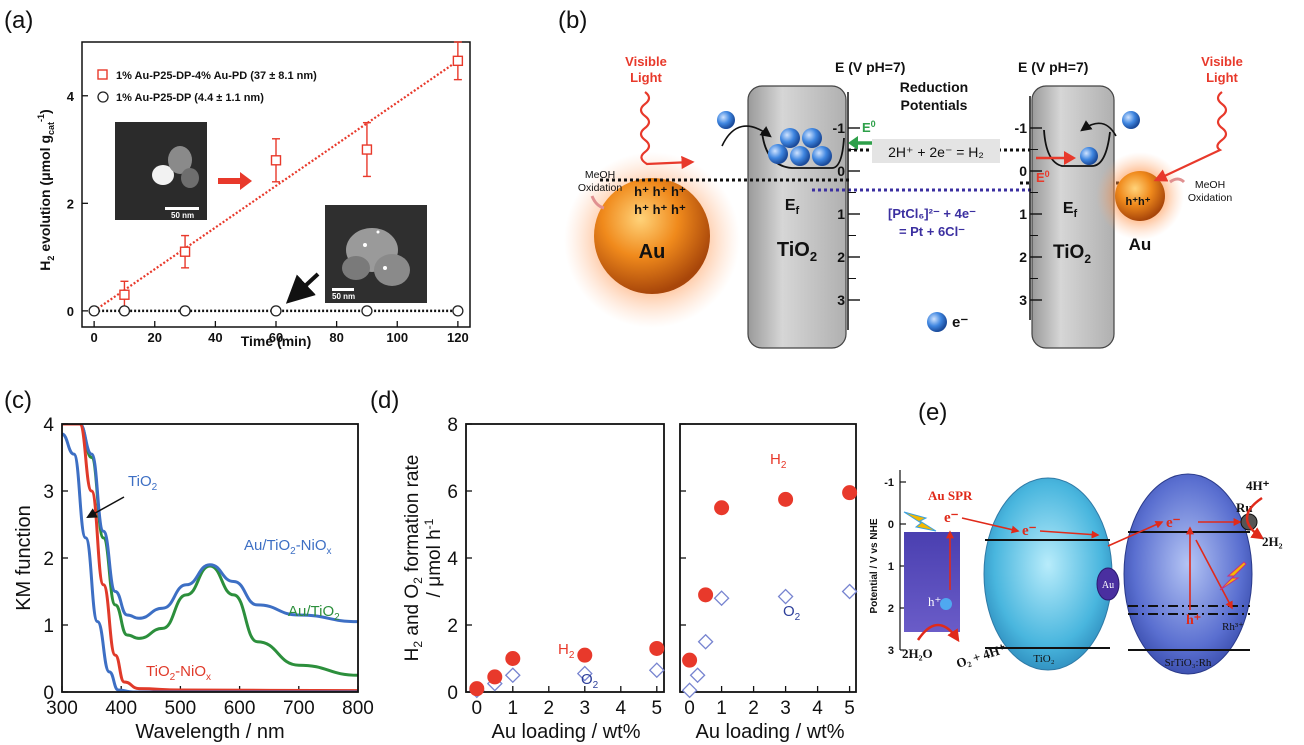 The height and width of the screenshot is (745, 1304). I want to click on h2-reaction-box, so click(936, 151).